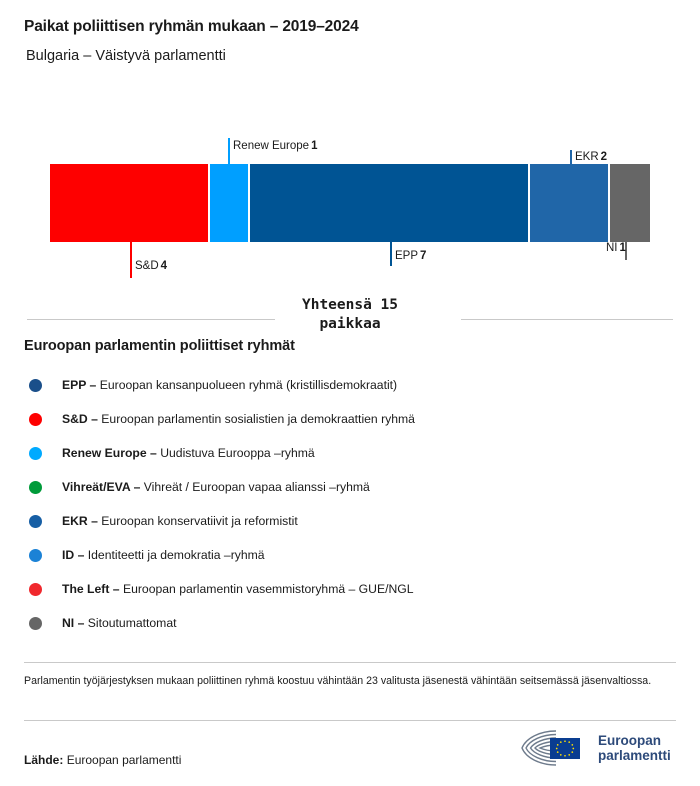 Image resolution: width=700 pixels, height=786 pixels. I want to click on callout-ekr-label: EKR, so click(587, 157).